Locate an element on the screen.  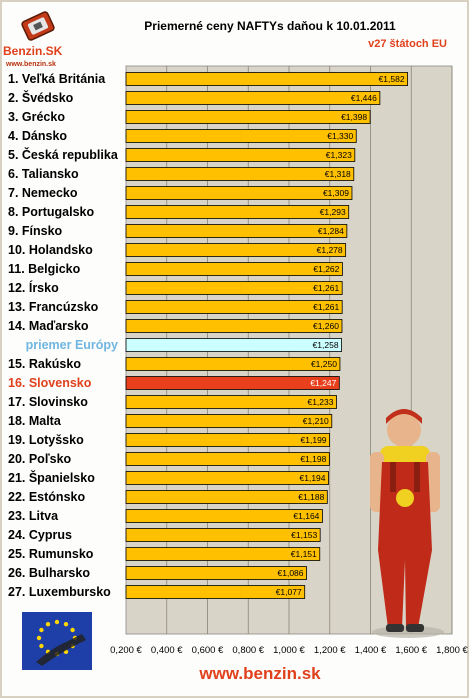
bar-value-label: €1,398 is located at coordinates (354, 117).